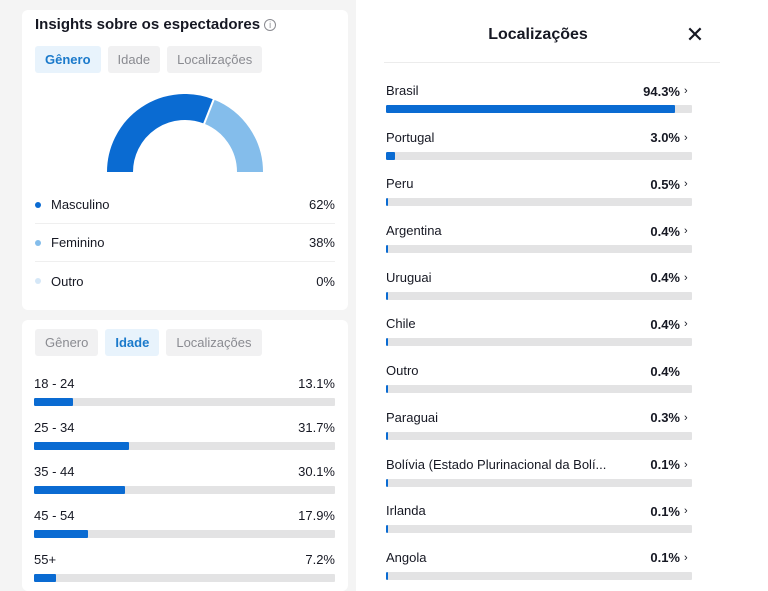 This screenshot has height=591, width=768. I want to click on location-row: Brasil 94.3% ›, so click(539, 106).